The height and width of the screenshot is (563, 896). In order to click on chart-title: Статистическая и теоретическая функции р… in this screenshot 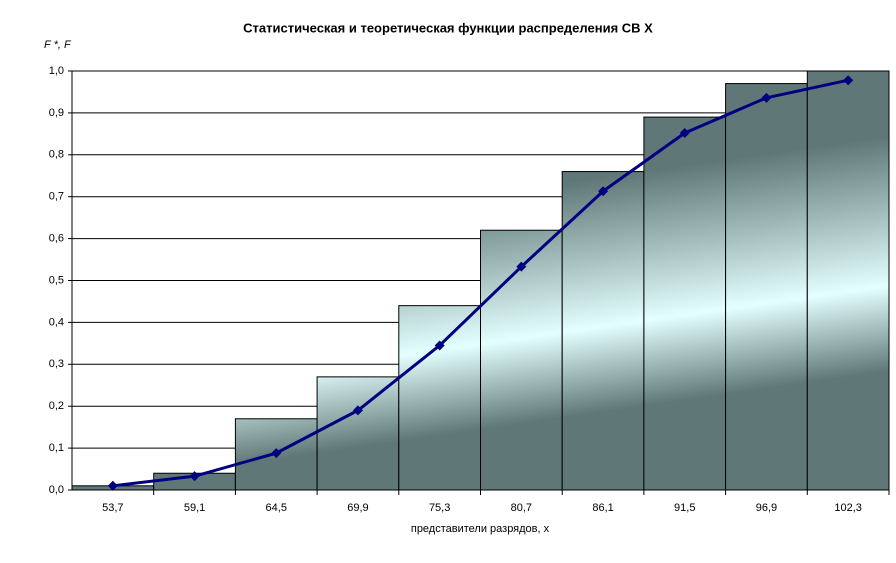, I will do `click(448, 27)`.